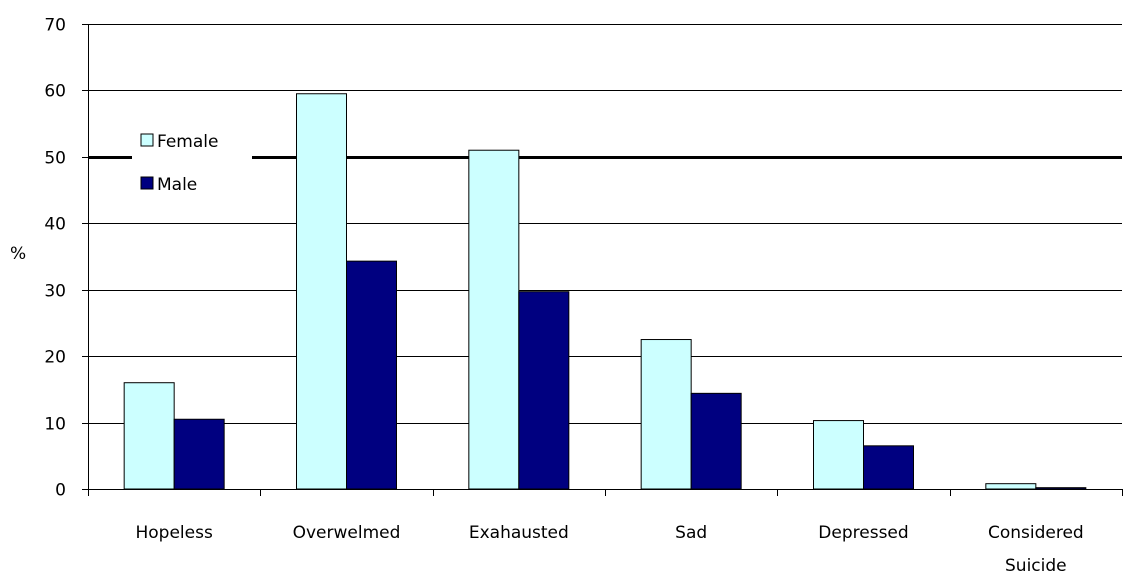 The image size is (1125, 580). I want to click on x-category-label: Overwelmed, so click(347, 533).